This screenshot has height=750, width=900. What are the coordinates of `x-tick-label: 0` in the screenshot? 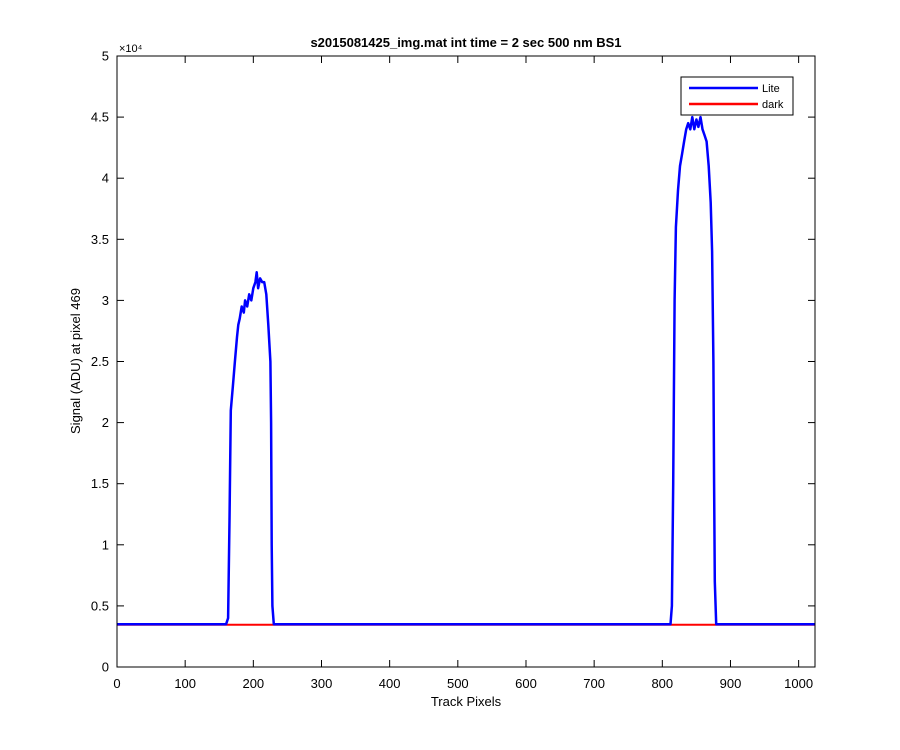 It's located at (116, 683).